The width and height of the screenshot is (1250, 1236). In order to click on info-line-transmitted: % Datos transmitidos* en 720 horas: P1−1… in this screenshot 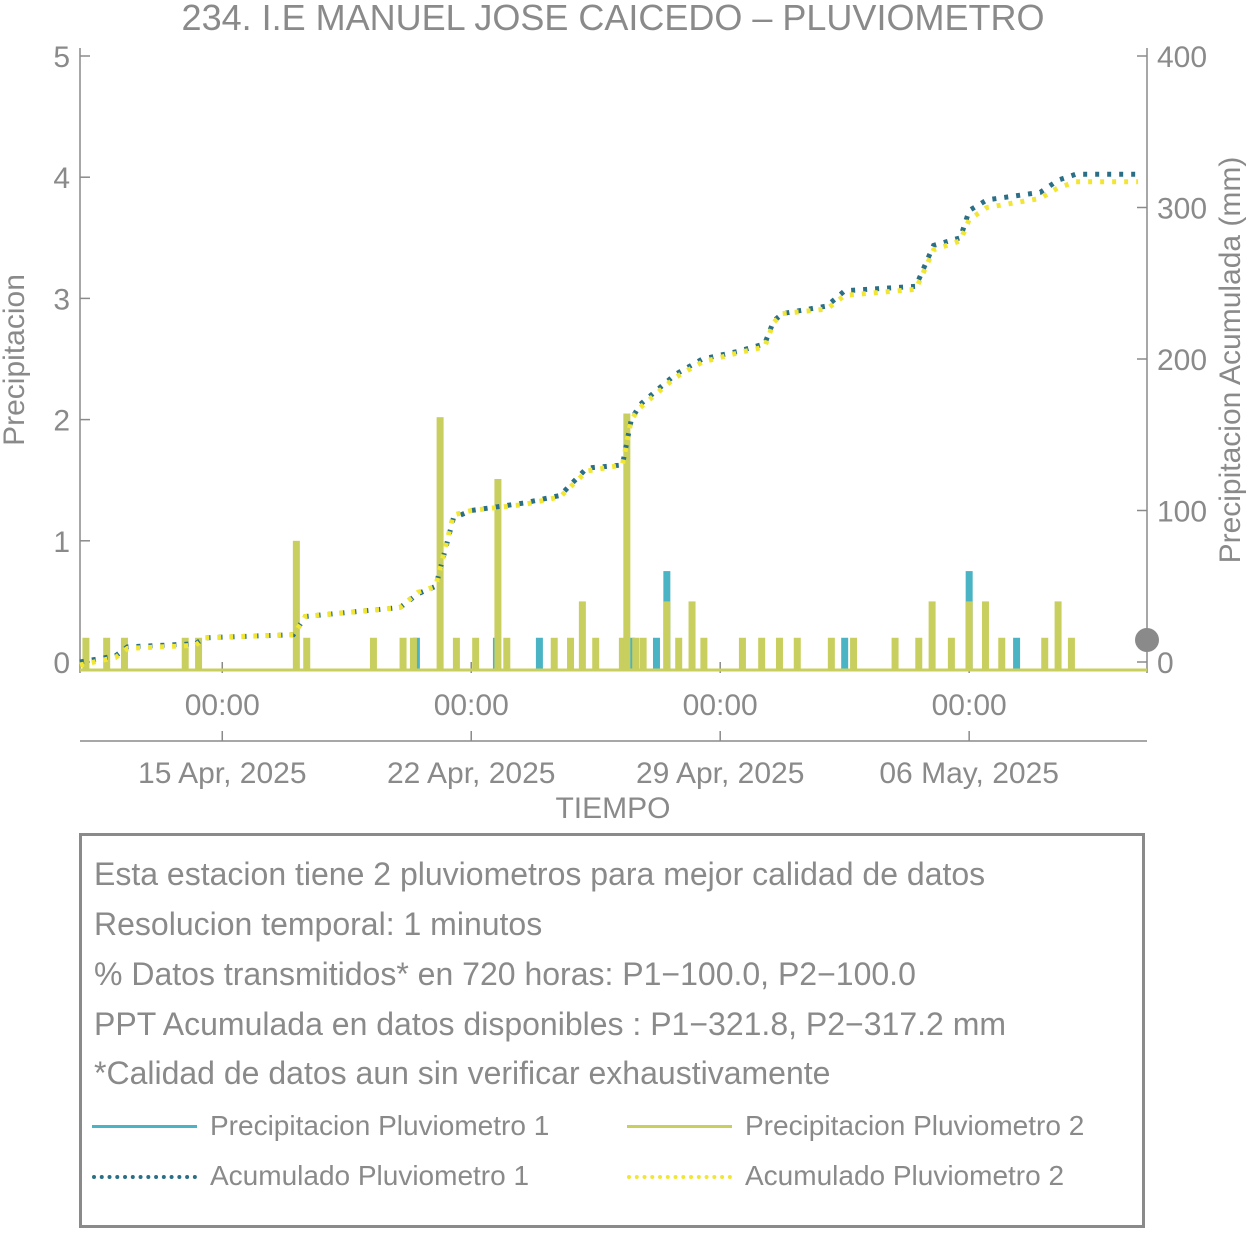, I will do `click(505, 974)`.